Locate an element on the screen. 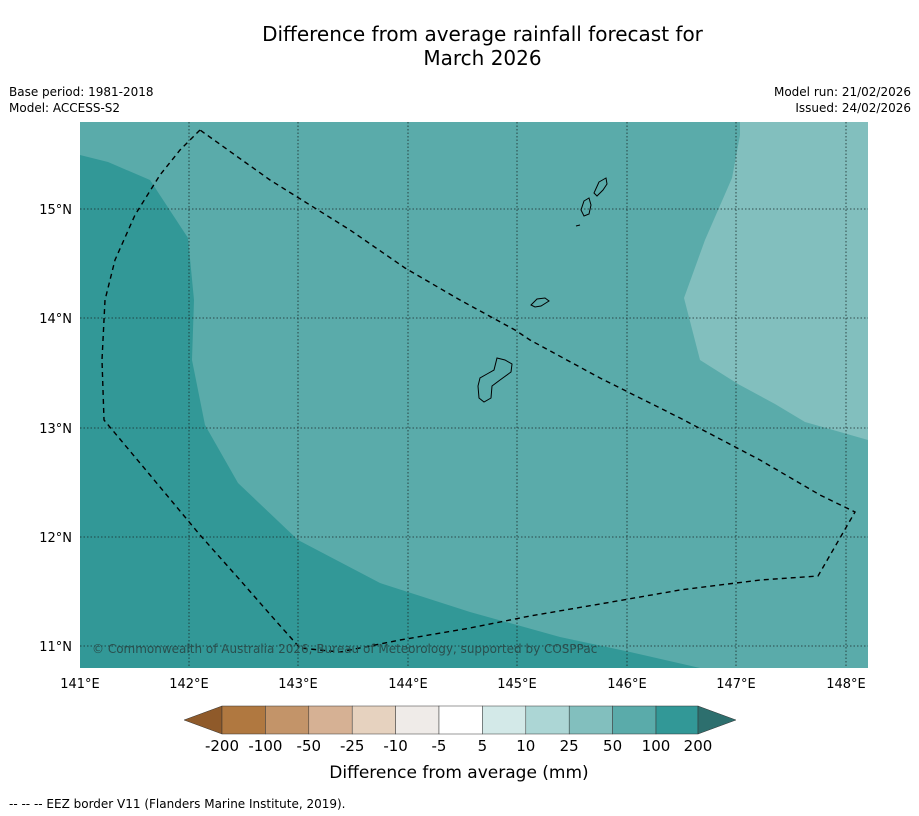 The image size is (919, 816). colorbar-extend-right is located at coordinates (717, 720).